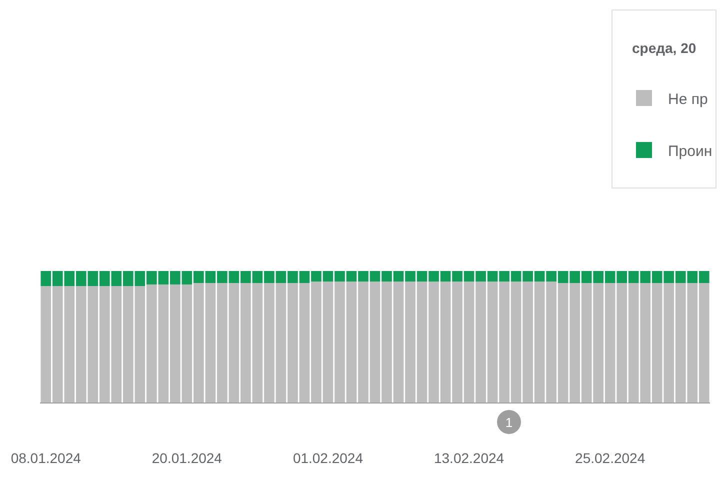 This screenshot has height=480, width=720. I want to click on x-tick-label: 08.01.2024, so click(46, 458).